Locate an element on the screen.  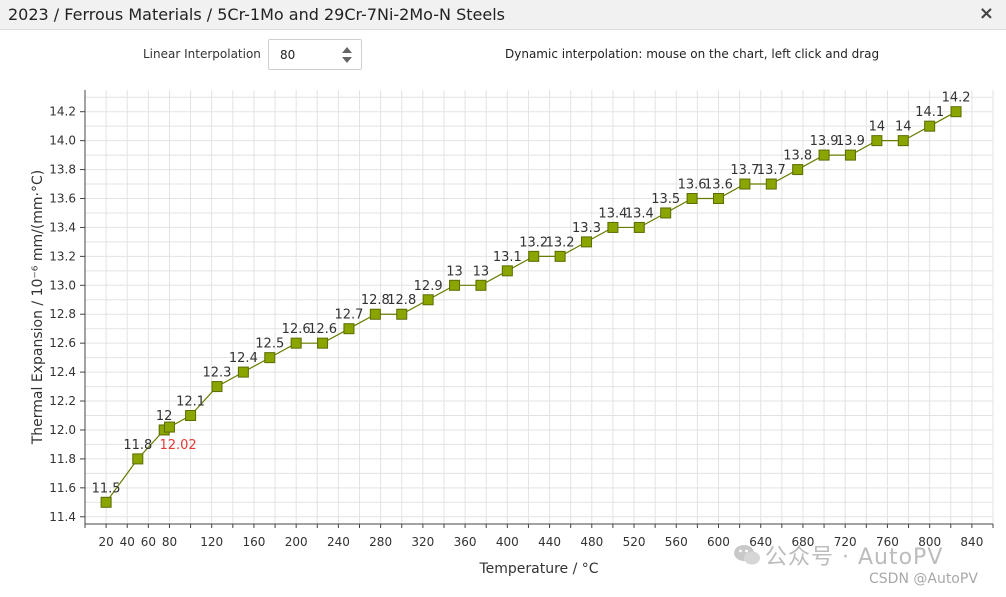
spin-down-icon is located at coordinates (347, 60).